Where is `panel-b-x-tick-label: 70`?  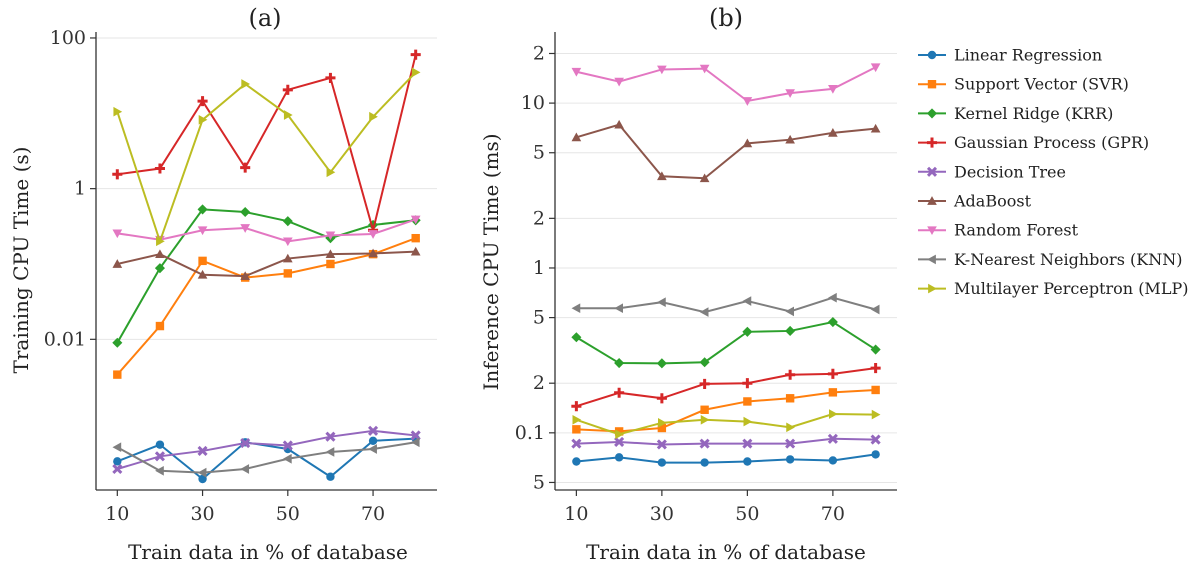 panel-b-x-tick-label: 70 is located at coordinates (833, 514).